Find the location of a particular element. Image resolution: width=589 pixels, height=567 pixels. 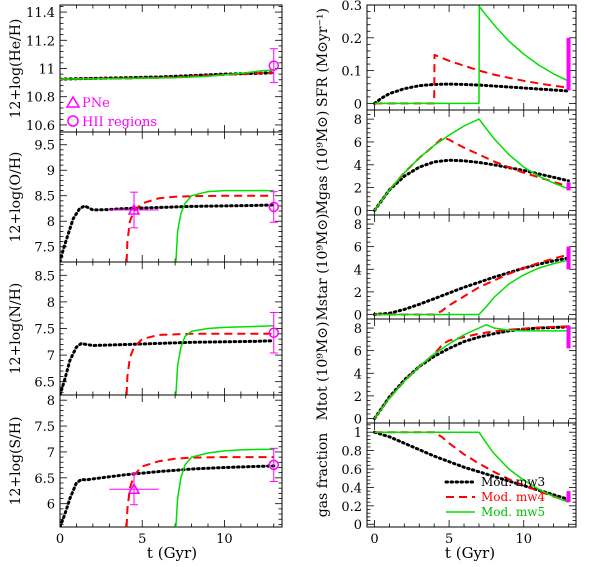

x-axis-label-left: t (Gyr) is located at coordinates (172, 553).